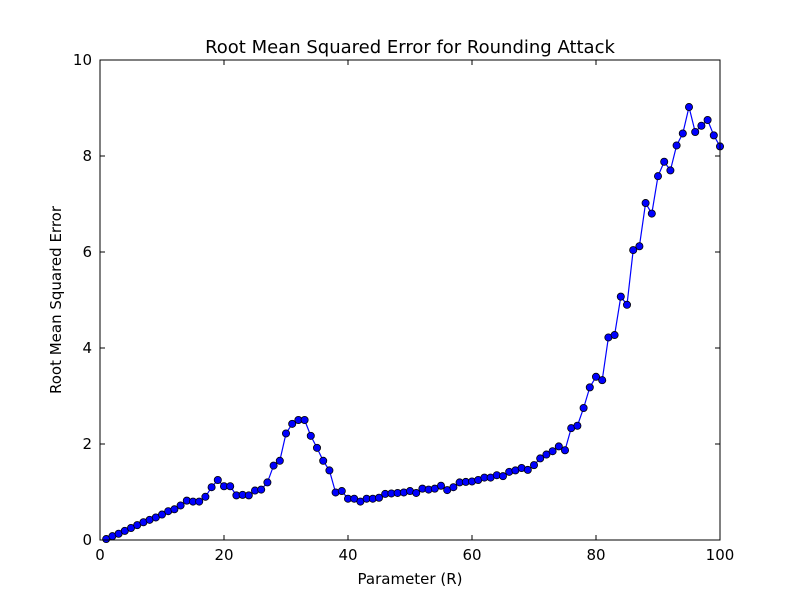  What do you see at coordinates (720, 555) in the screenshot?
I see `x-tick-label: 100` at bounding box center [720, 555].